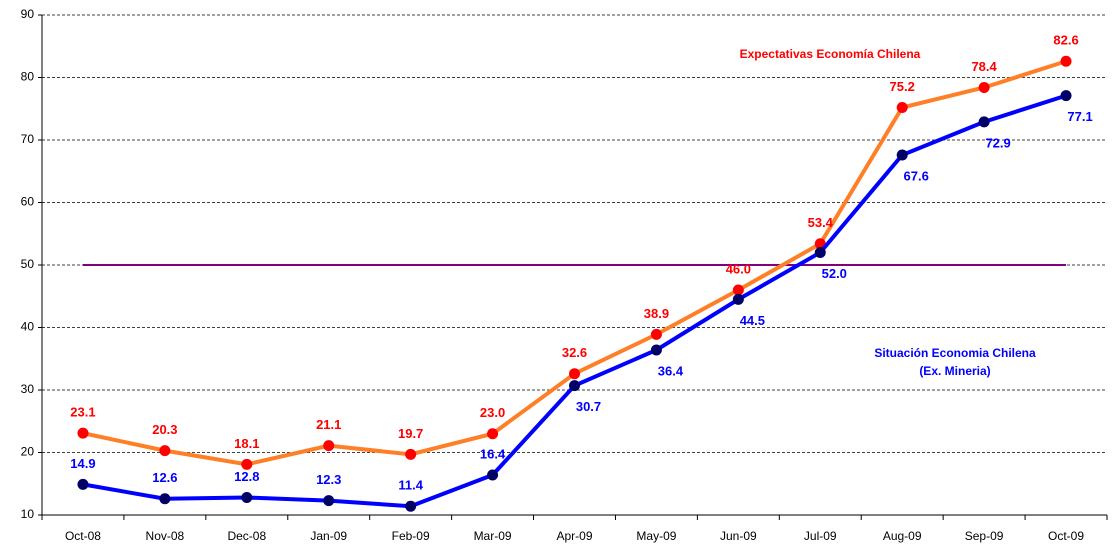  Describe the element at coordinates (997, 142) in the screenshot. I see `data-label: 72.9` at that location.